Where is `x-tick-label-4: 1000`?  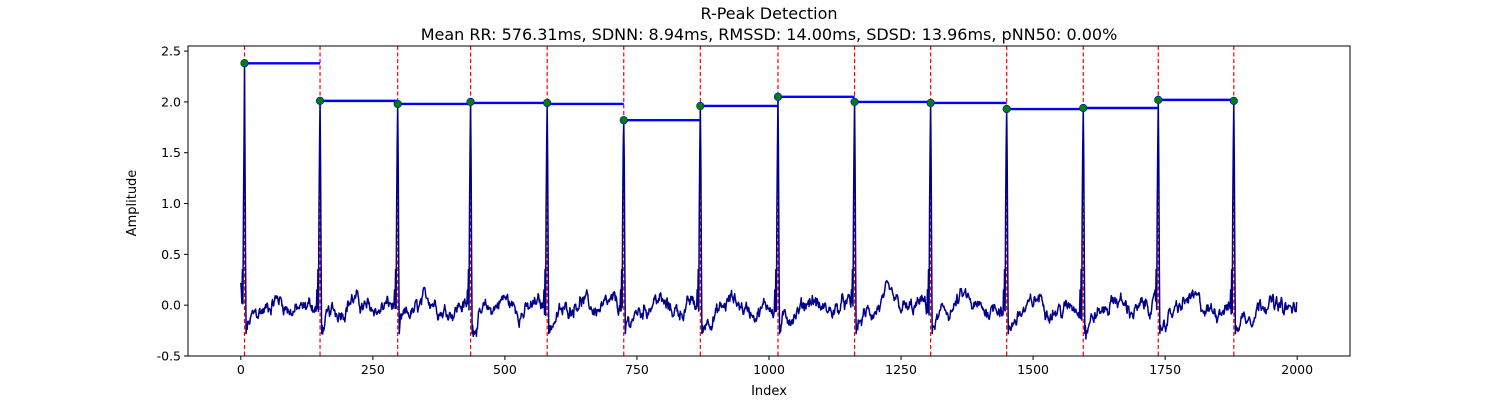 x-tick-label-4: 1000 is located at coordinates (769, 369).